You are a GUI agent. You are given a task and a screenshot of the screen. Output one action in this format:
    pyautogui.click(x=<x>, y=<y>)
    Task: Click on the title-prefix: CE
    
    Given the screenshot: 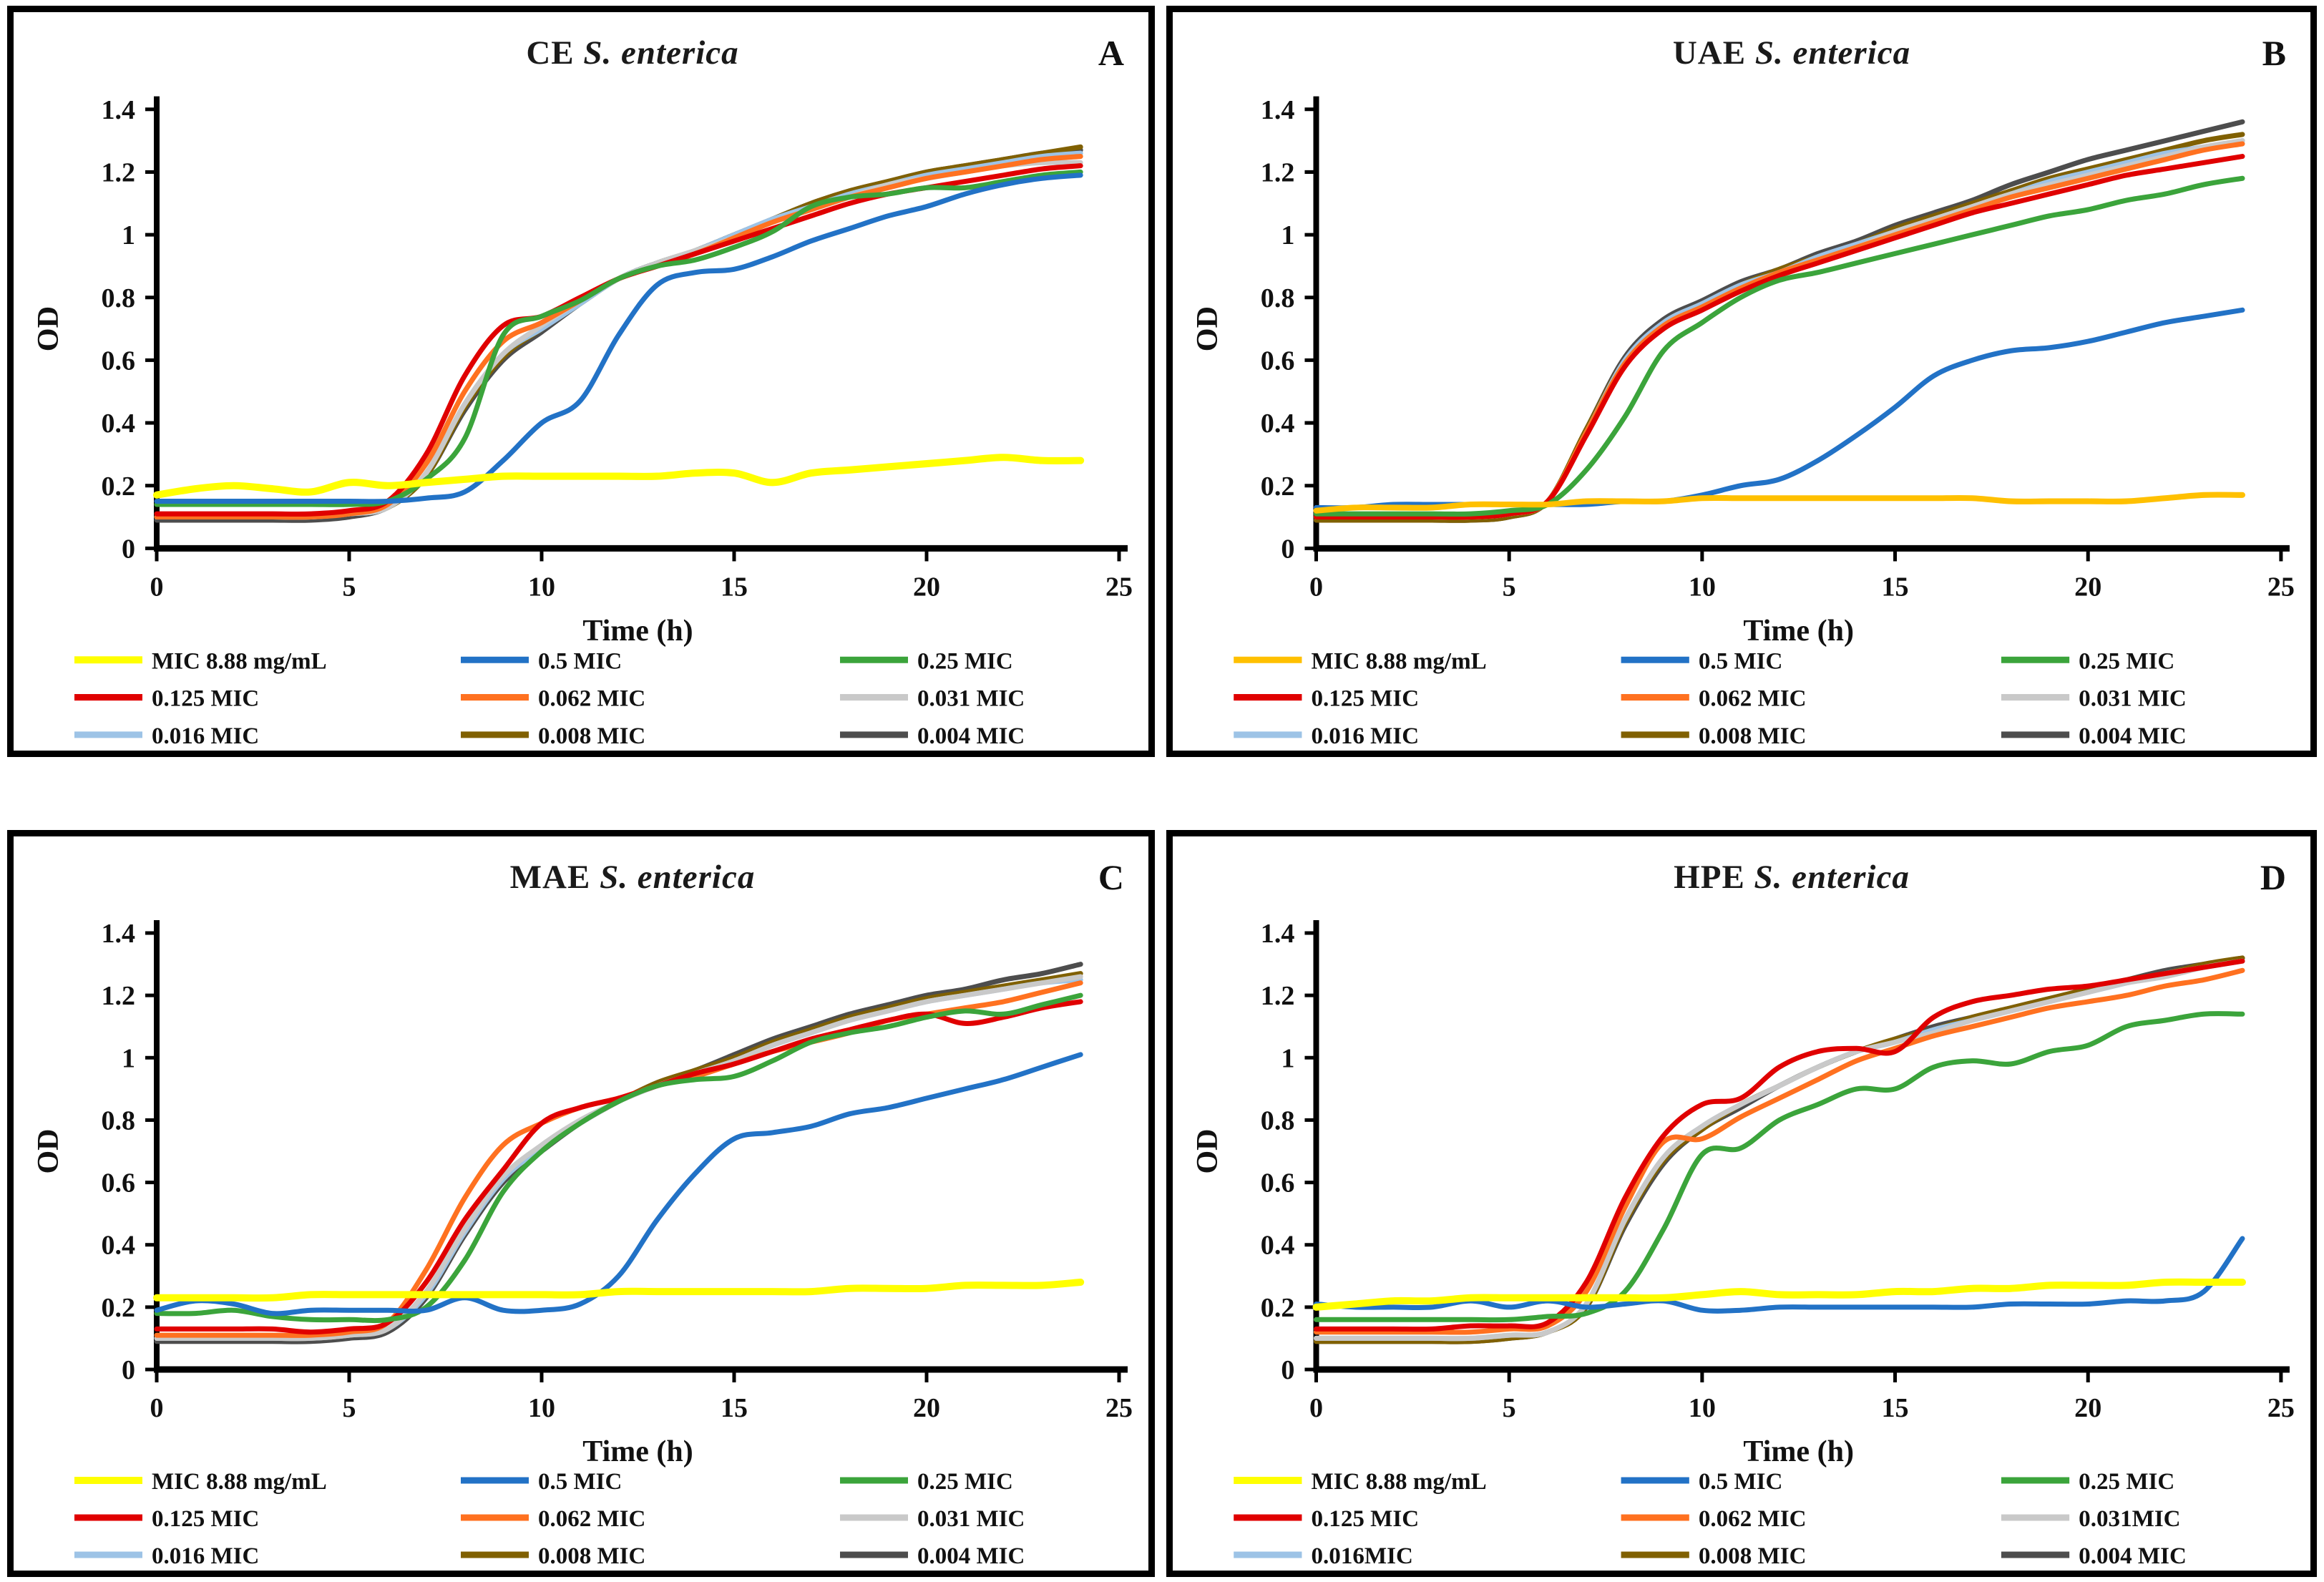 What is the action you would take?
    pyautogui.click(x=555, y=53)
    